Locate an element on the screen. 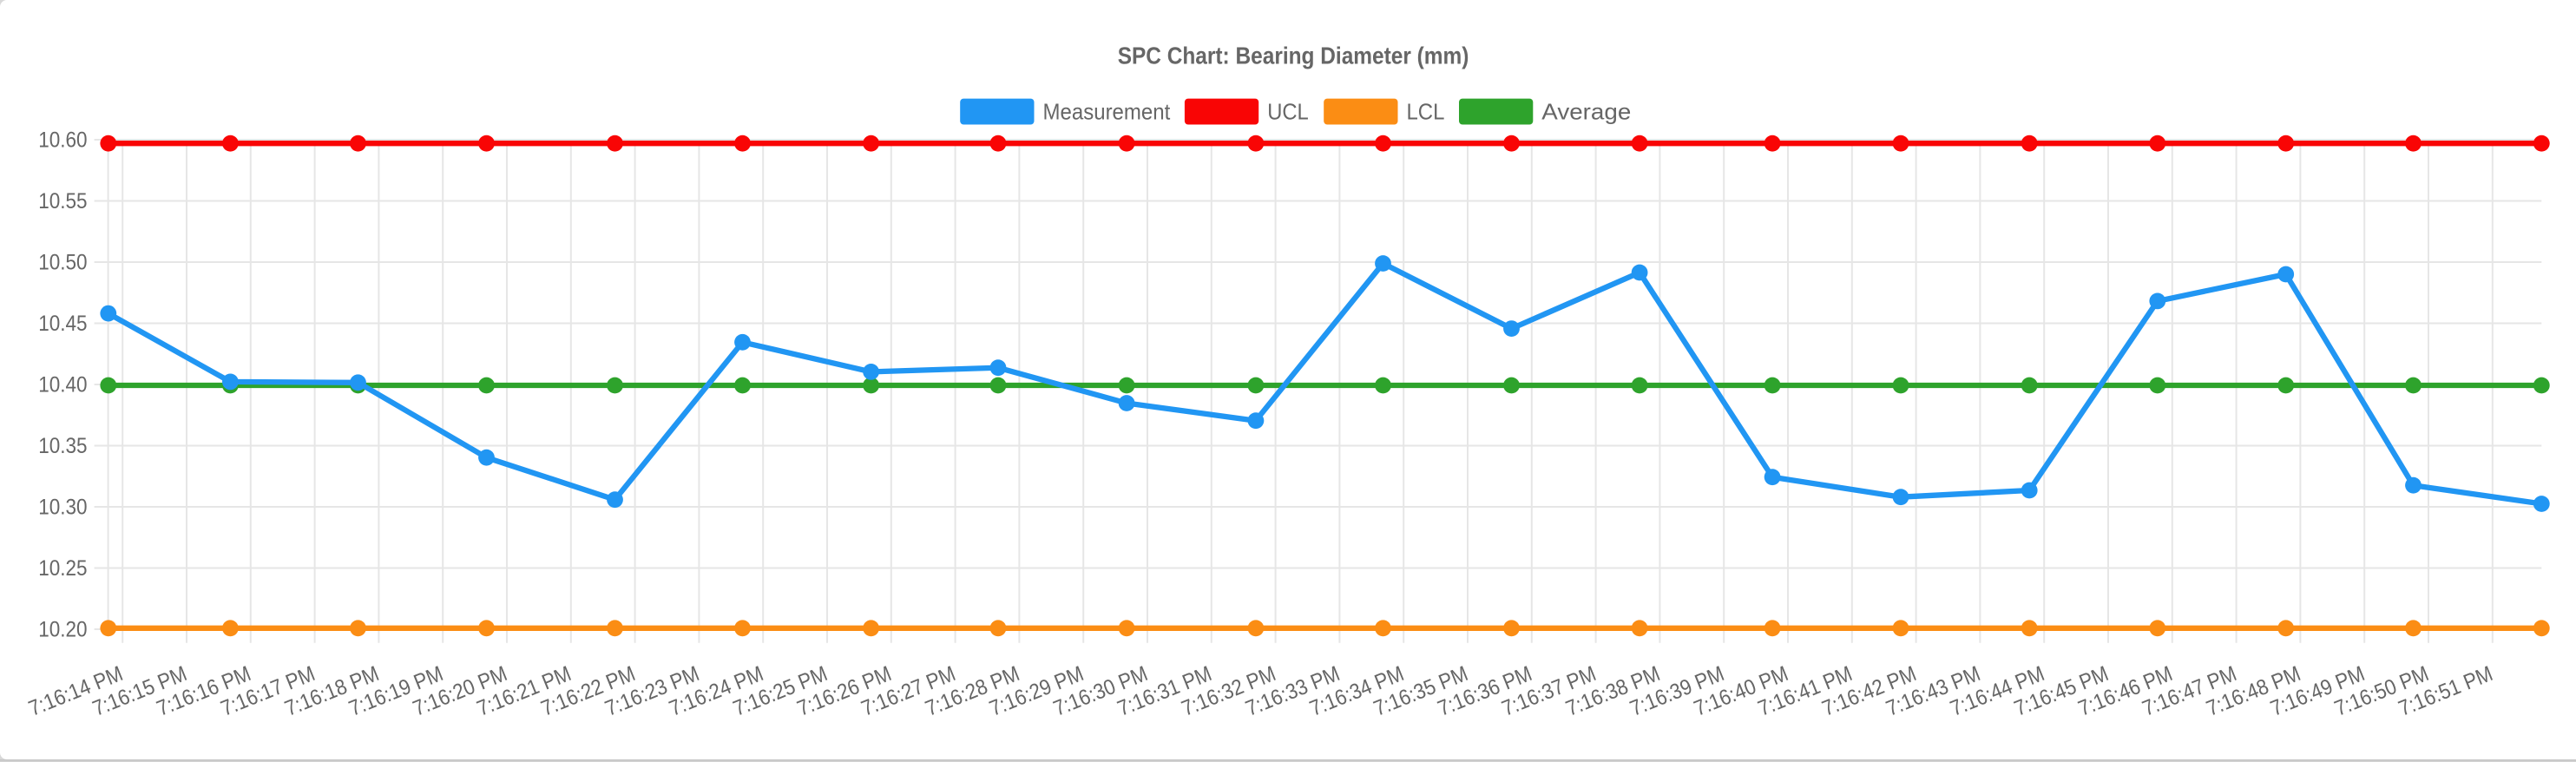 The image size is (2576, 762). svg-text: Measurement is located at coordinates (1107, 111).